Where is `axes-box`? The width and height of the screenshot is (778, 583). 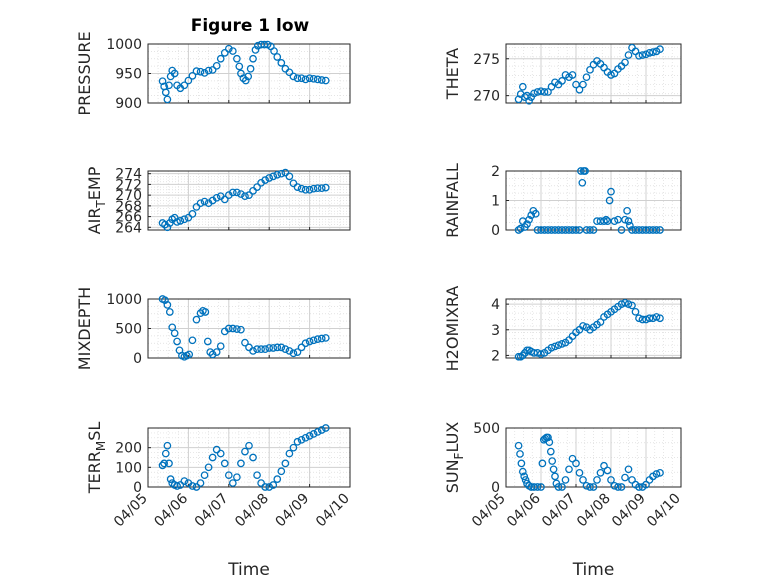
axes-box is located at coordinates (593, 73).